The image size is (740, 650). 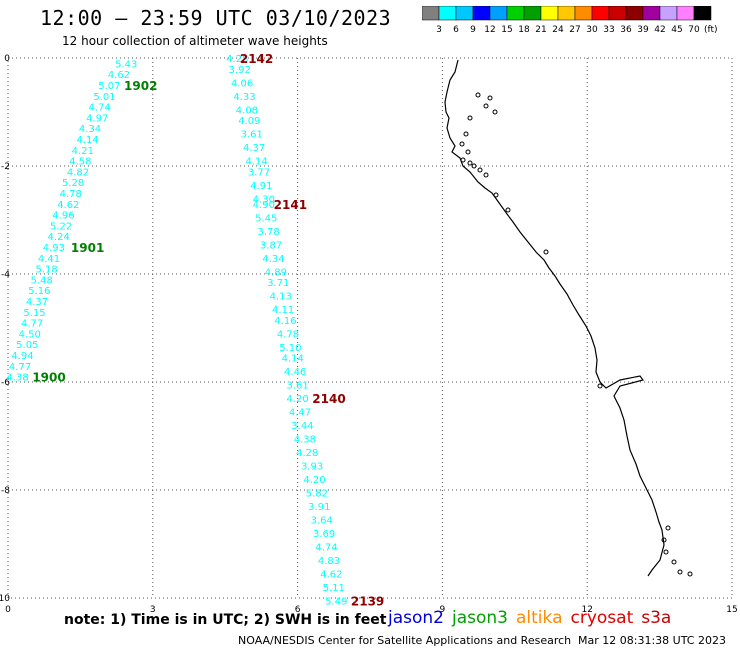 I want to click on wave-height-value: 3.92, so click(x=240, y=70).